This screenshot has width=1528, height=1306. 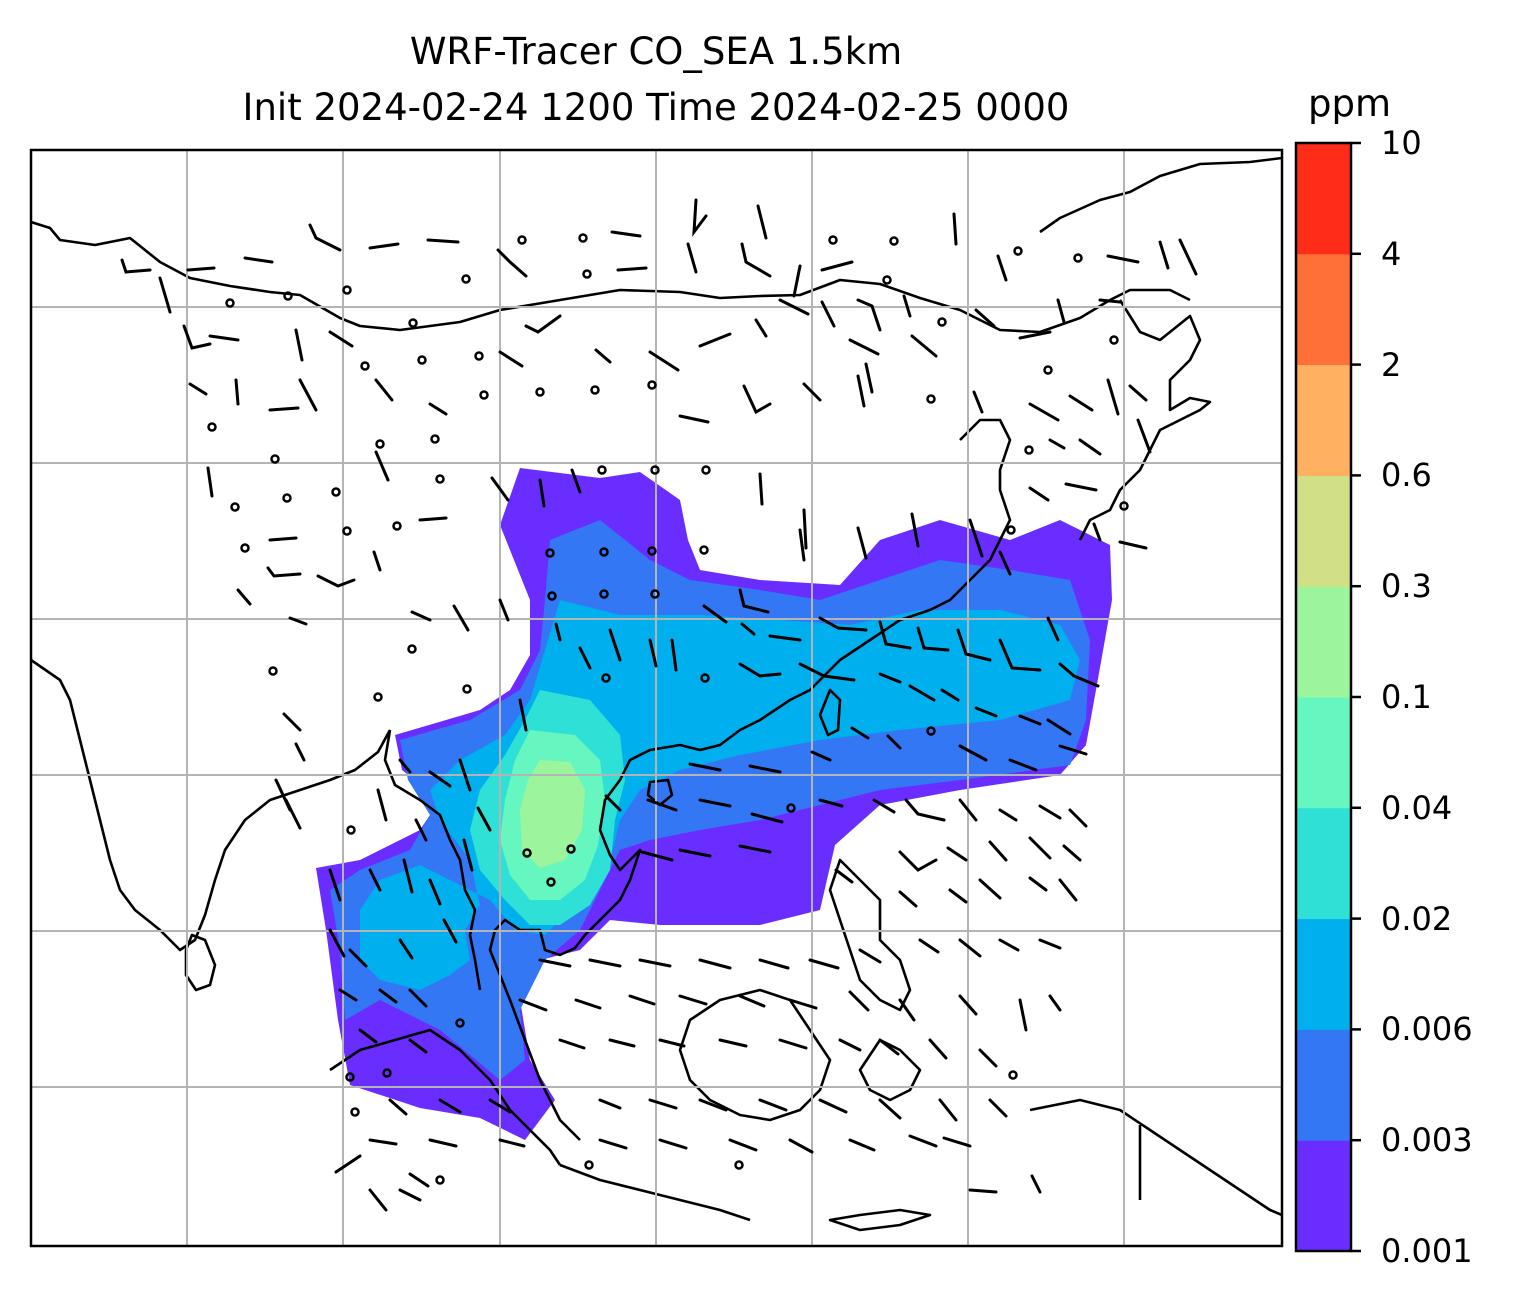 What do you see at coordinates (755, 1055) in the screenshot?
I see `coastline-borneo` at bounding box center [755, 1055].